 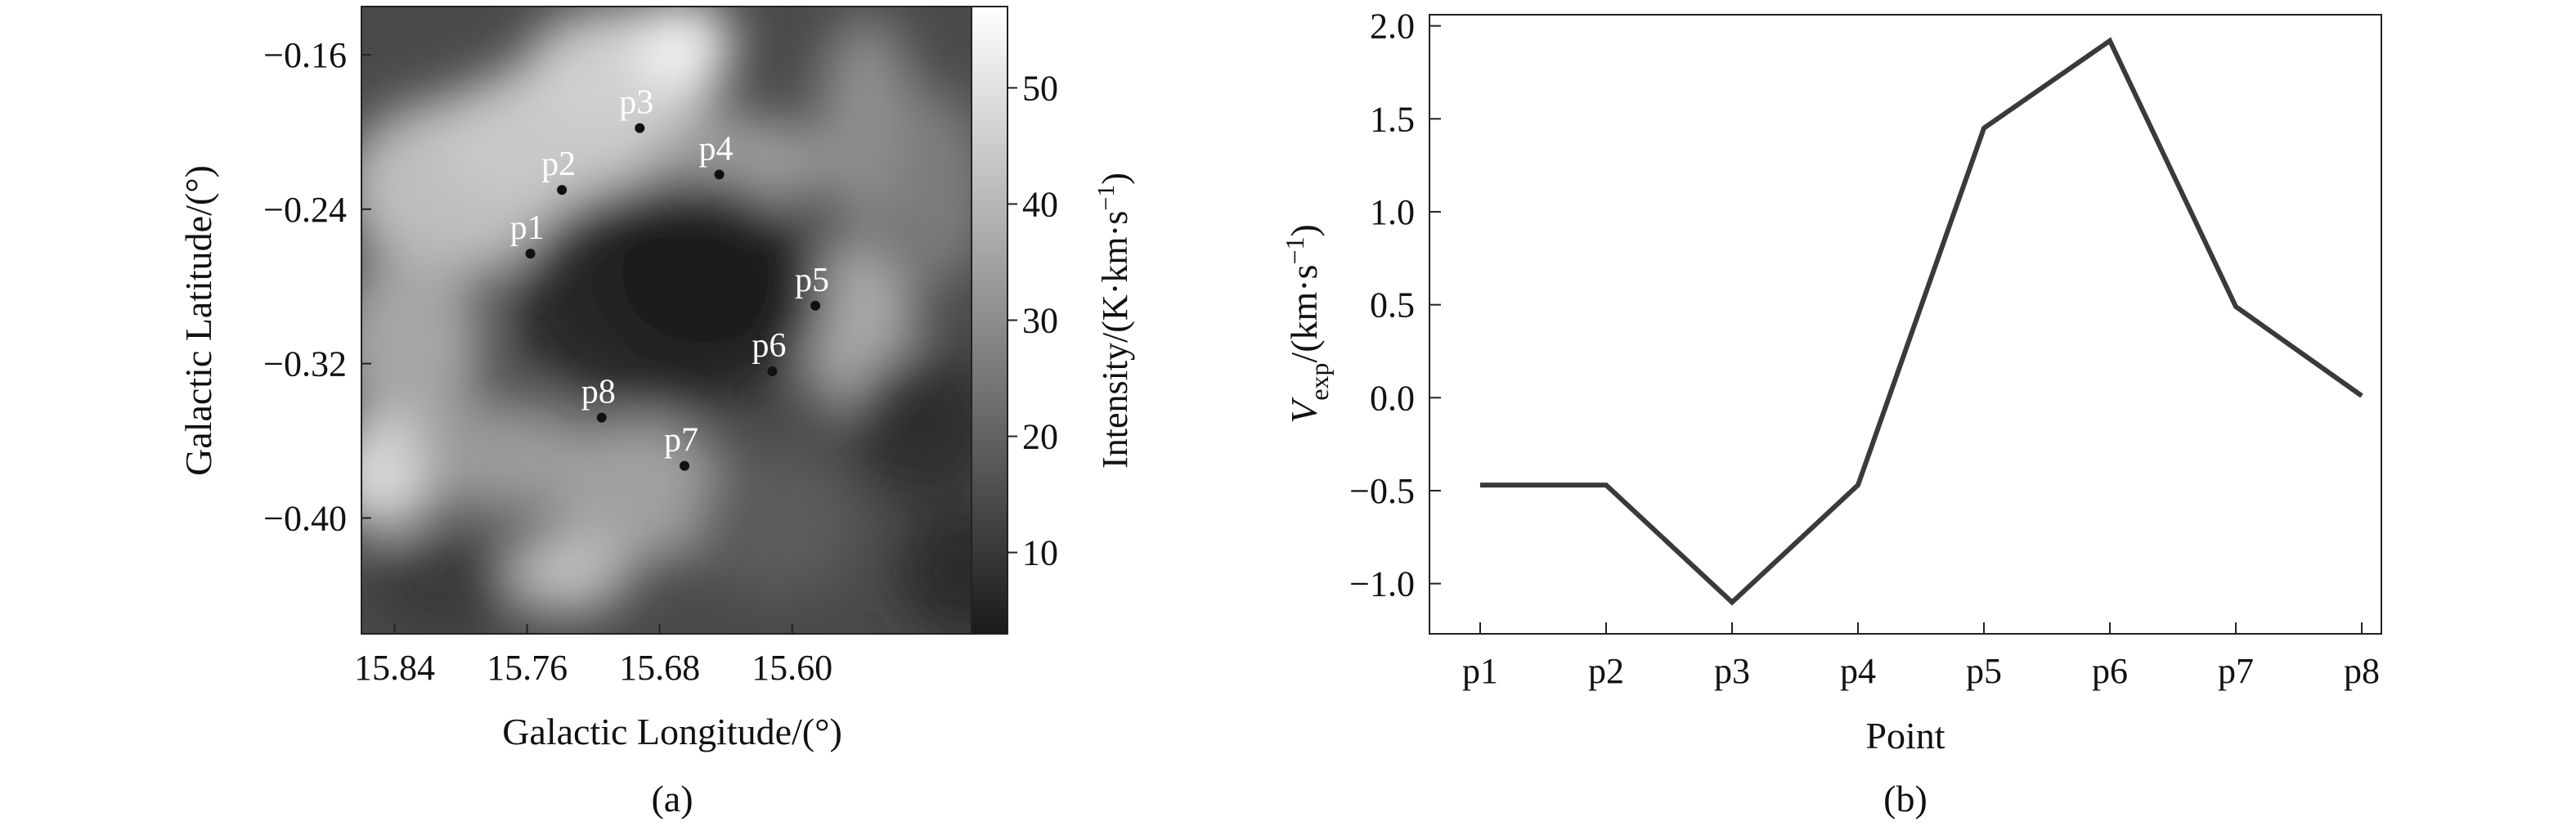 I want to click on colorbar, so click(x=989, y=320).